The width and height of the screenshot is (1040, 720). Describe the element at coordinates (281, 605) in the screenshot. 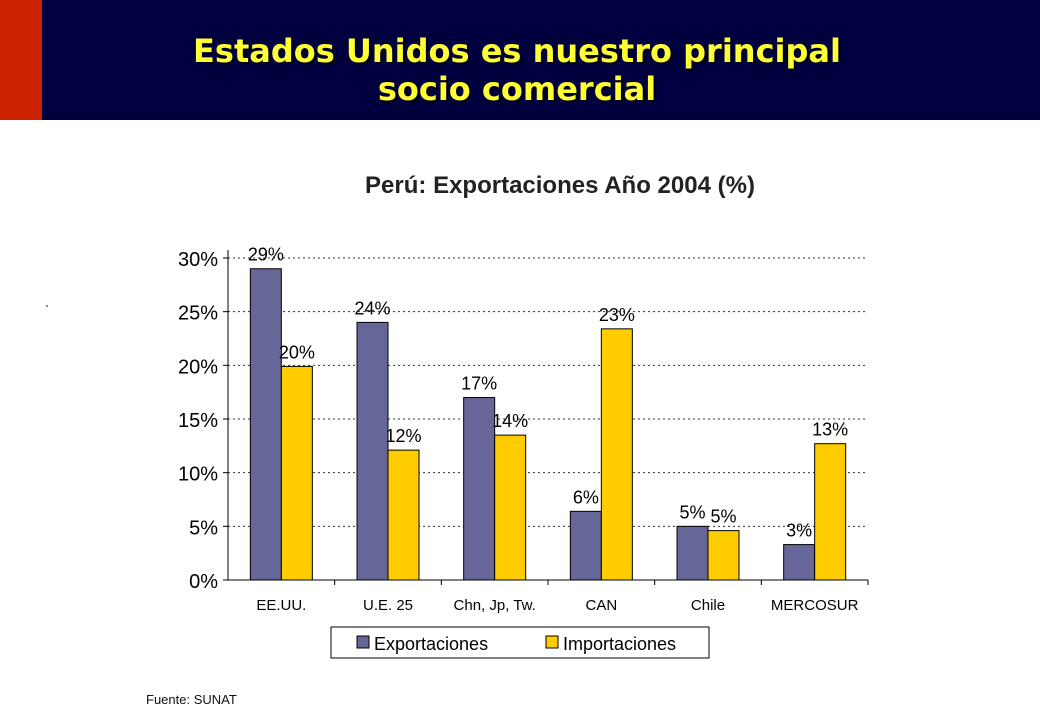

I see `x-category-label: EE.UU.` at that location.